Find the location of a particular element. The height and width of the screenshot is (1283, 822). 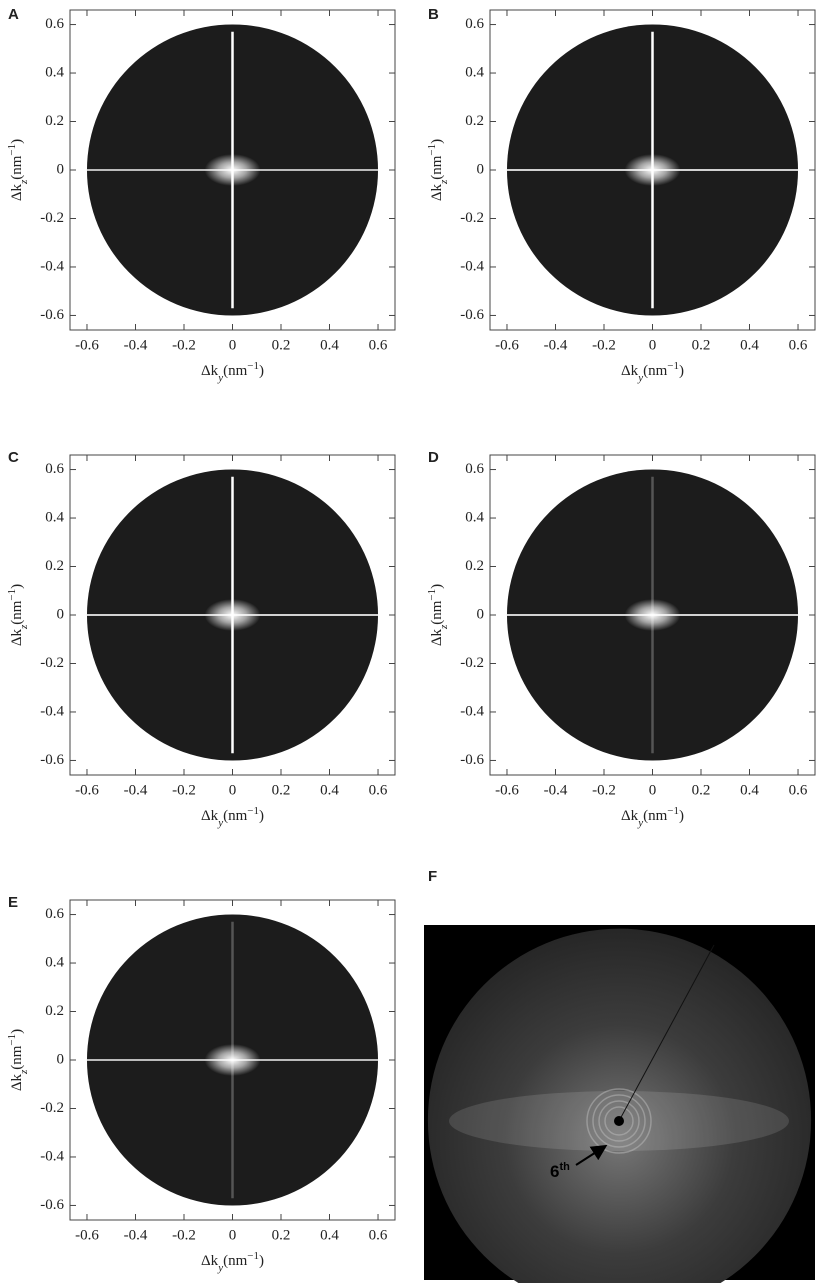

annotation-part: th is located at coordinates (564, 1167).